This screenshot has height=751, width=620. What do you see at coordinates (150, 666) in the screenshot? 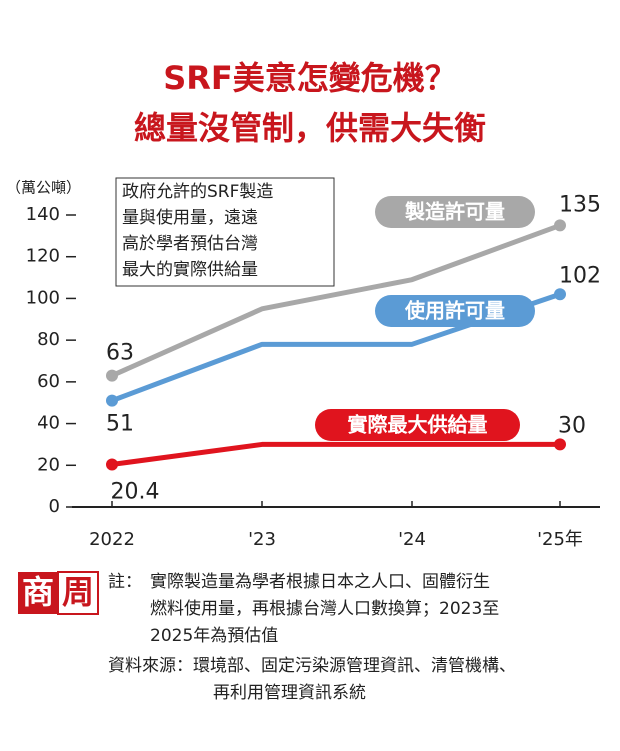
I see `source-label: 資料來源：` at bounding box center [150, 666].